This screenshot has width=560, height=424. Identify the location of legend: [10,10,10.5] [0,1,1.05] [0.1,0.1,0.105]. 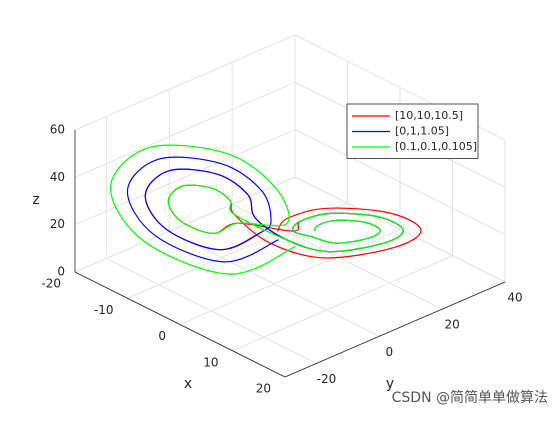
(412, 131).